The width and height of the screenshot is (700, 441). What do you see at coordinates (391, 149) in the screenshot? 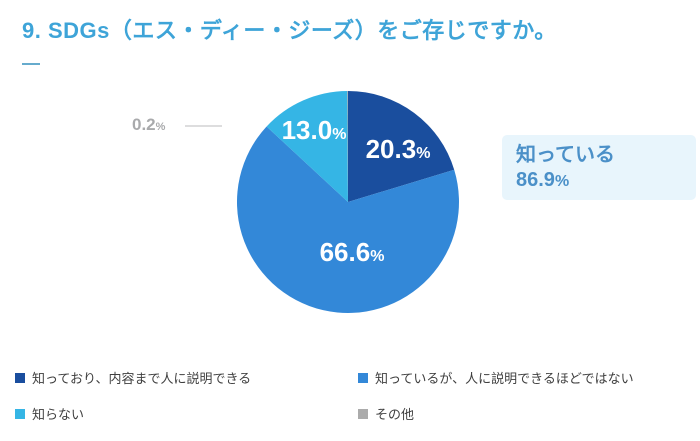
I see `slice-value: 20.3` at bounding box center [391, 149].